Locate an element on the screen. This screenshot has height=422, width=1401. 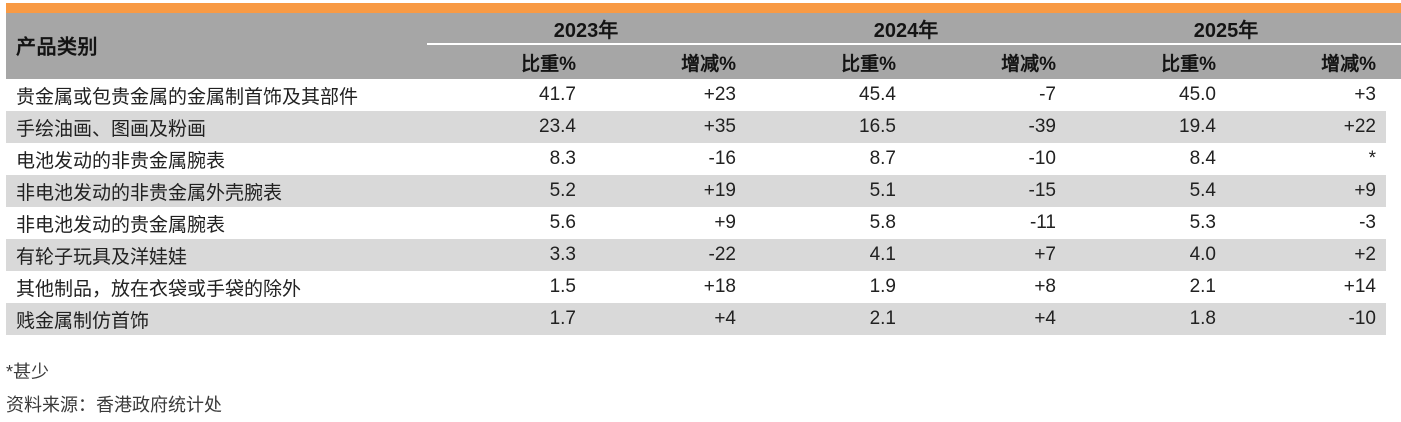
value-cell: 45.4 is located at coordinates (877, 94).